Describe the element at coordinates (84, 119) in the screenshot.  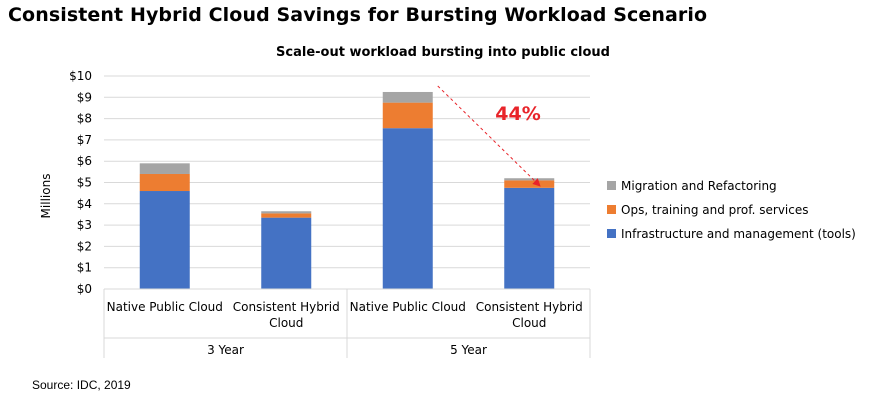
I see `y-tick-label: $8` at that location.